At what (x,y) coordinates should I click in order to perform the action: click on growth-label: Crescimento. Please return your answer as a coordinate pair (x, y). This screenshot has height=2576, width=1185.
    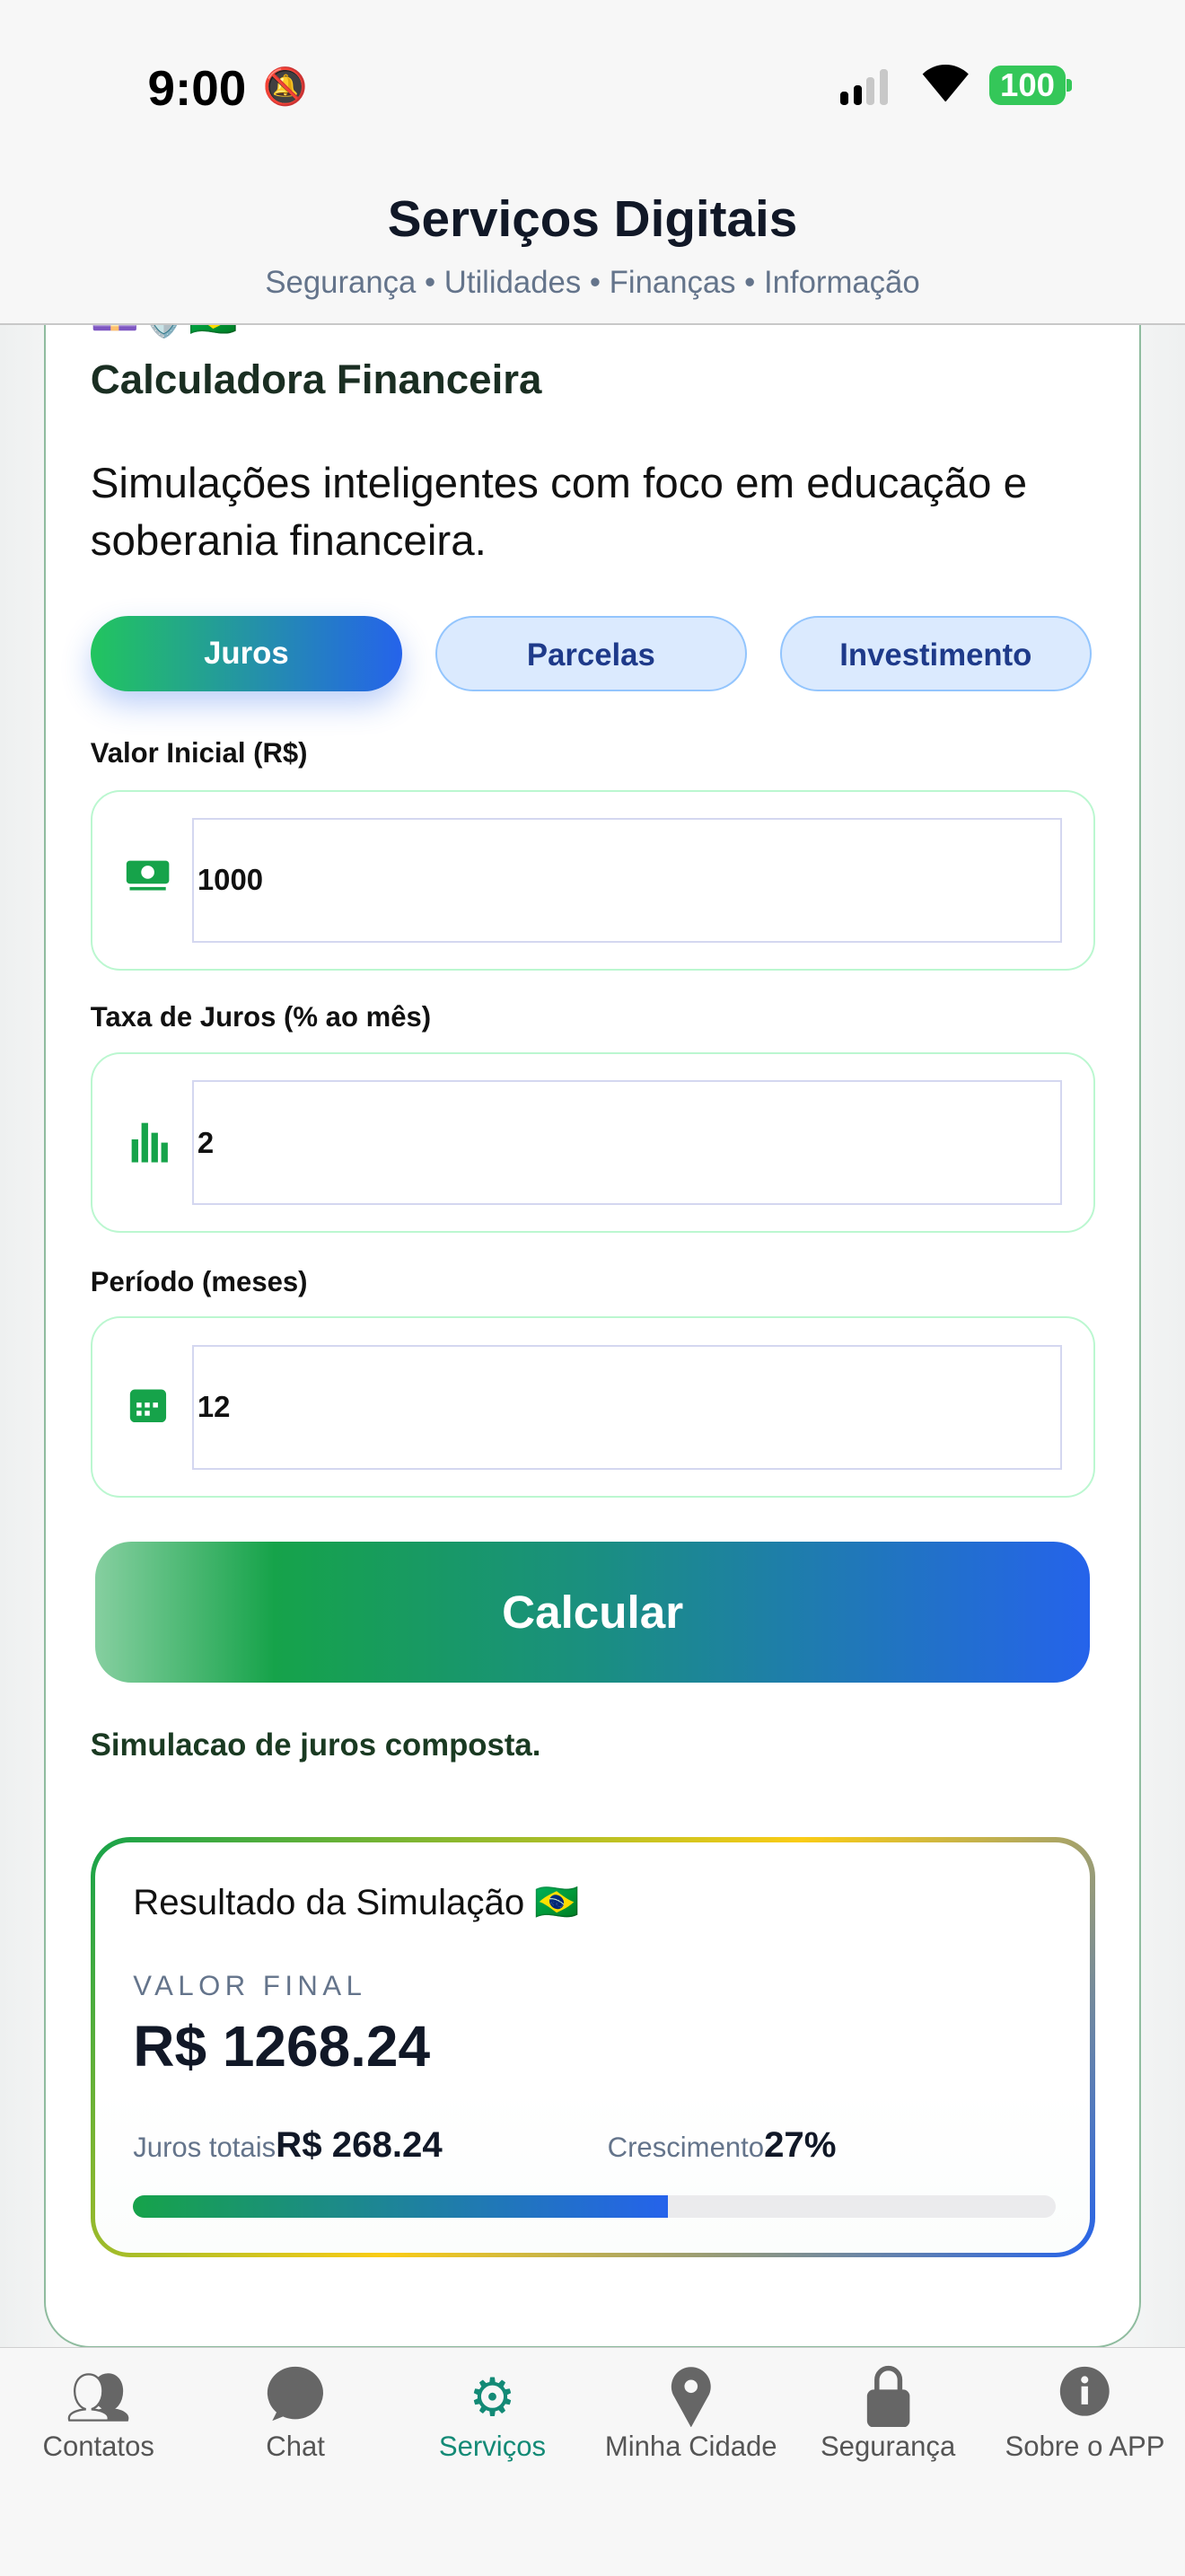
    Looking at the image, I should click on (686, 2147).